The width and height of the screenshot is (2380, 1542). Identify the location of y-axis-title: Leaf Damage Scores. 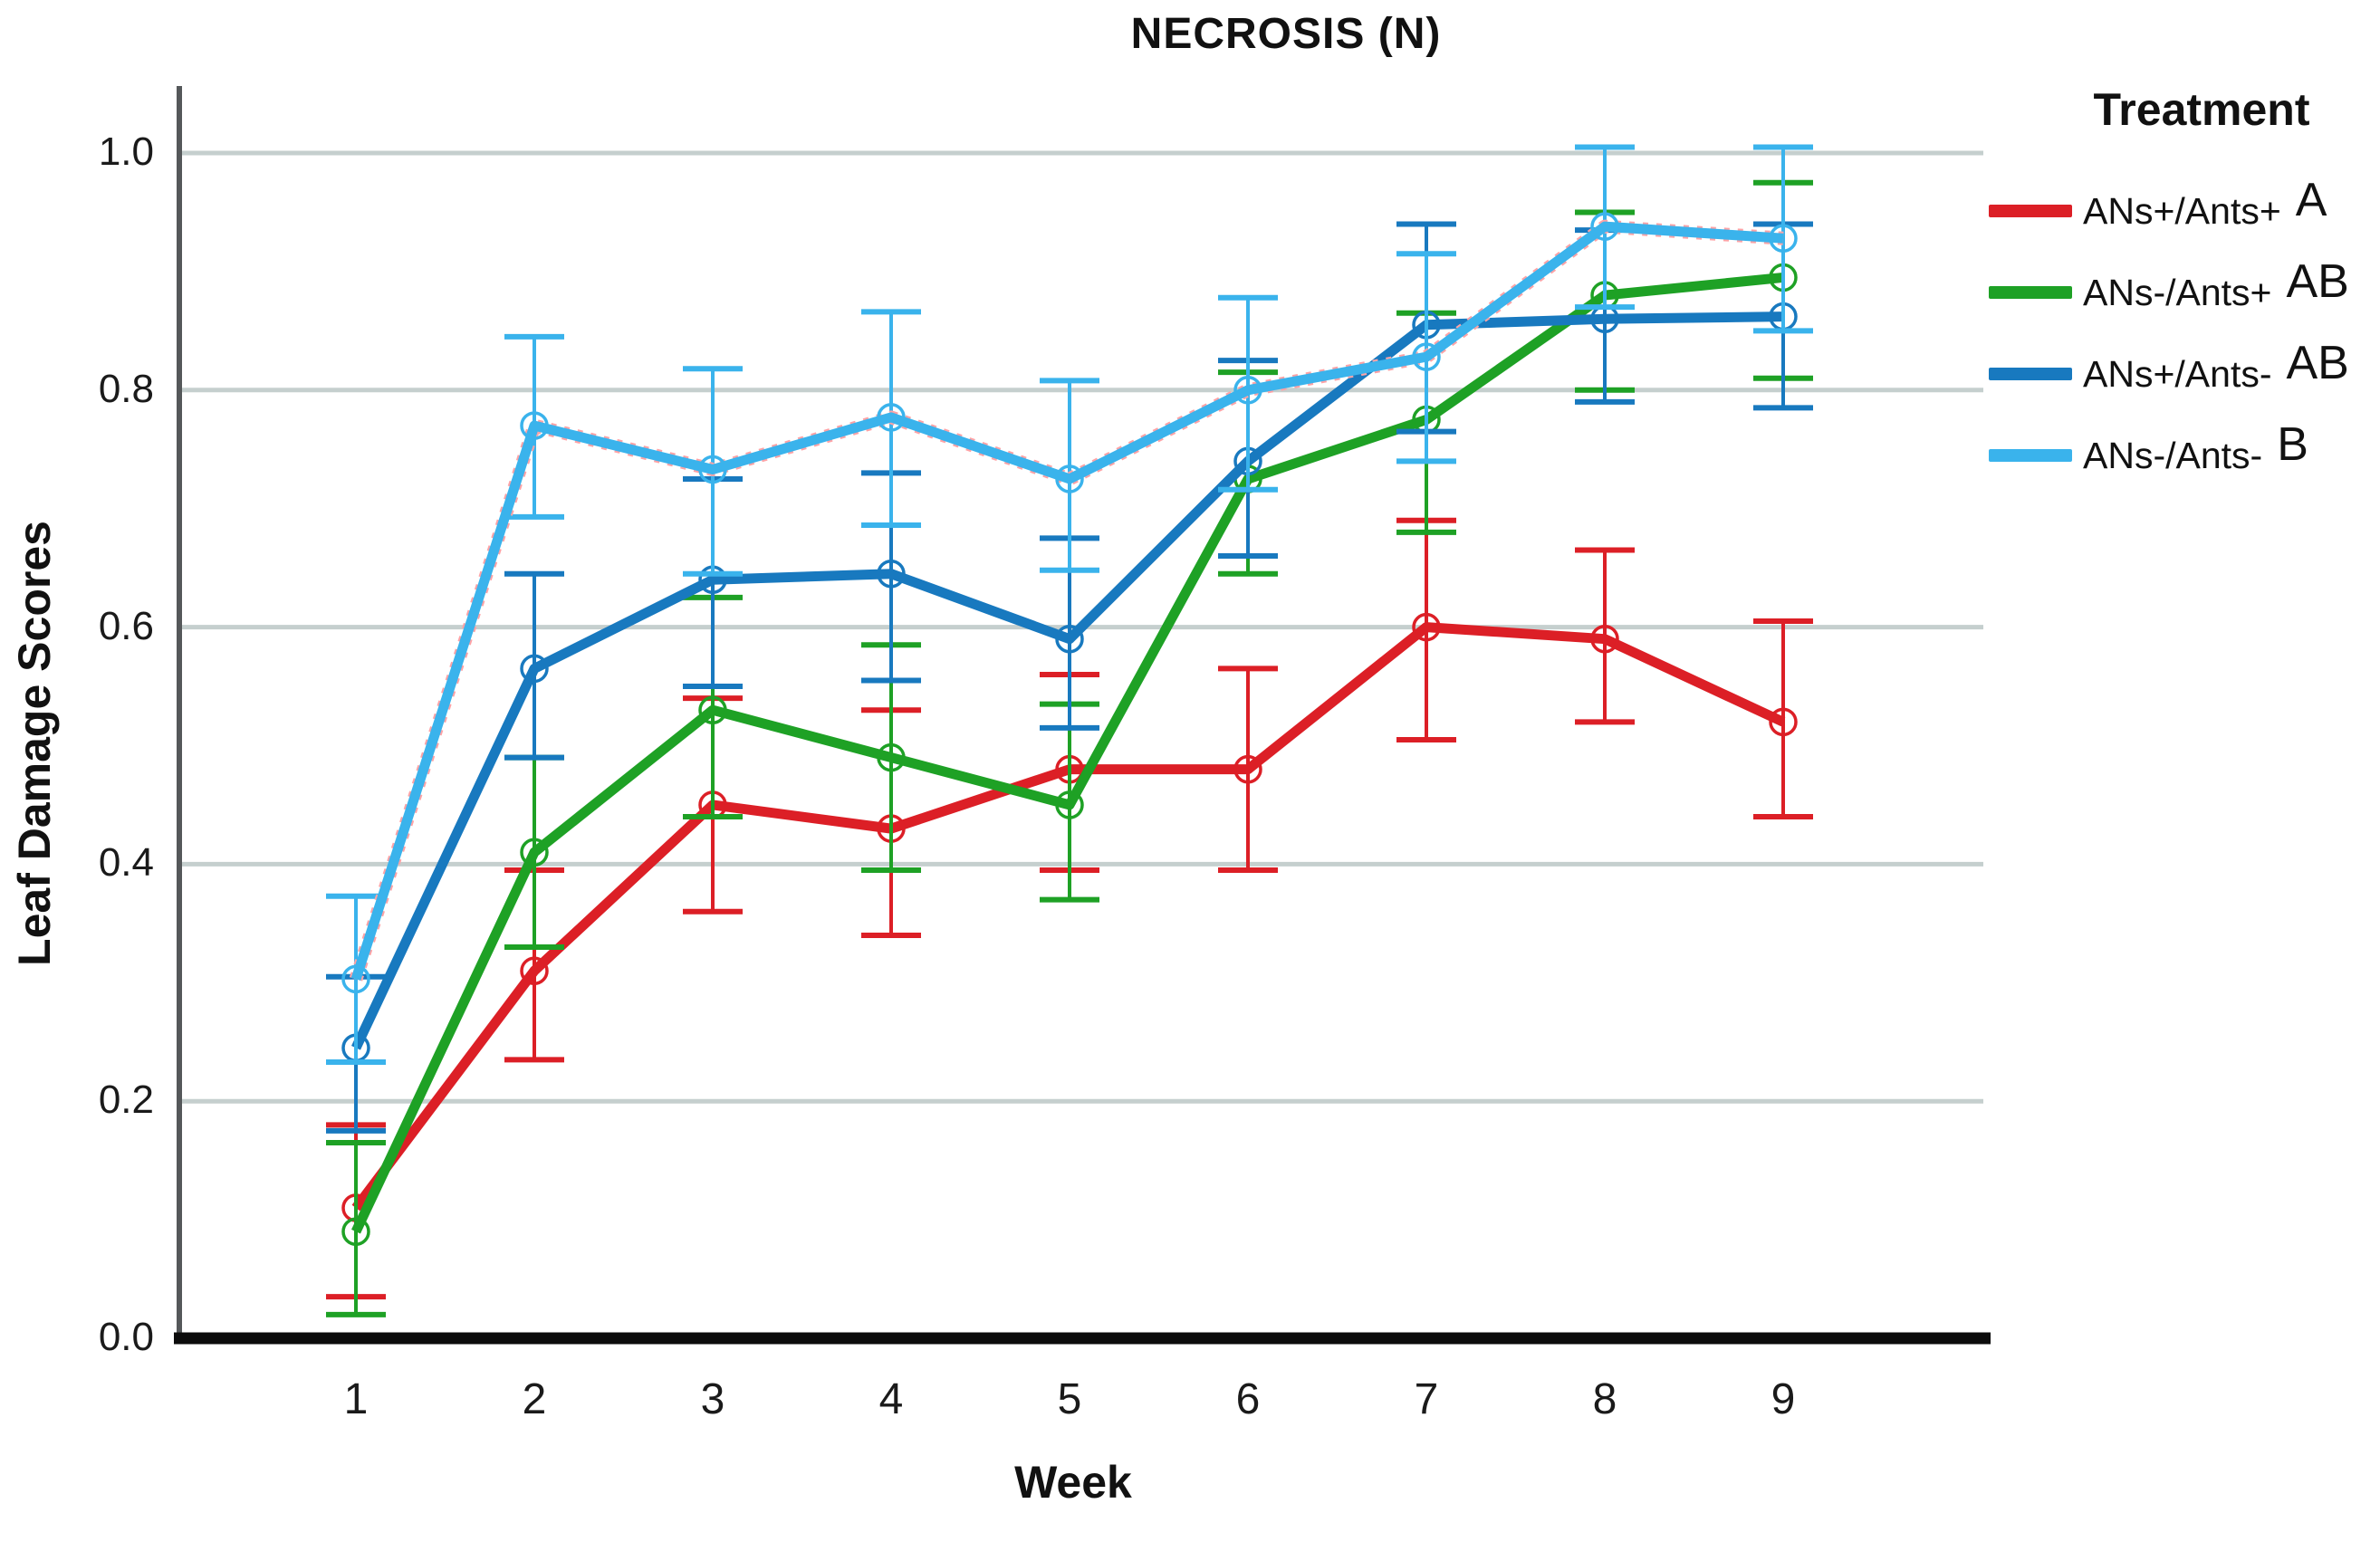
(35, 743).